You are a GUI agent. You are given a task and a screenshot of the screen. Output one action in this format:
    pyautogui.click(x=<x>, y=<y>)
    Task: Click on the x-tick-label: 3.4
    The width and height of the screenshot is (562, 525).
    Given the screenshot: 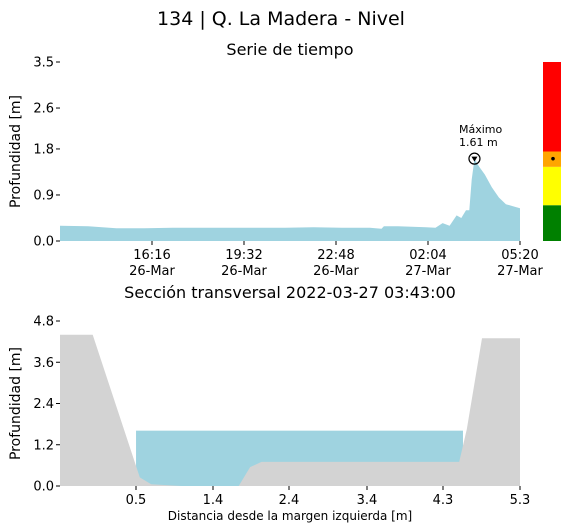 What is the action you would take?
    pyautogui.click(x=367, y=500)
    